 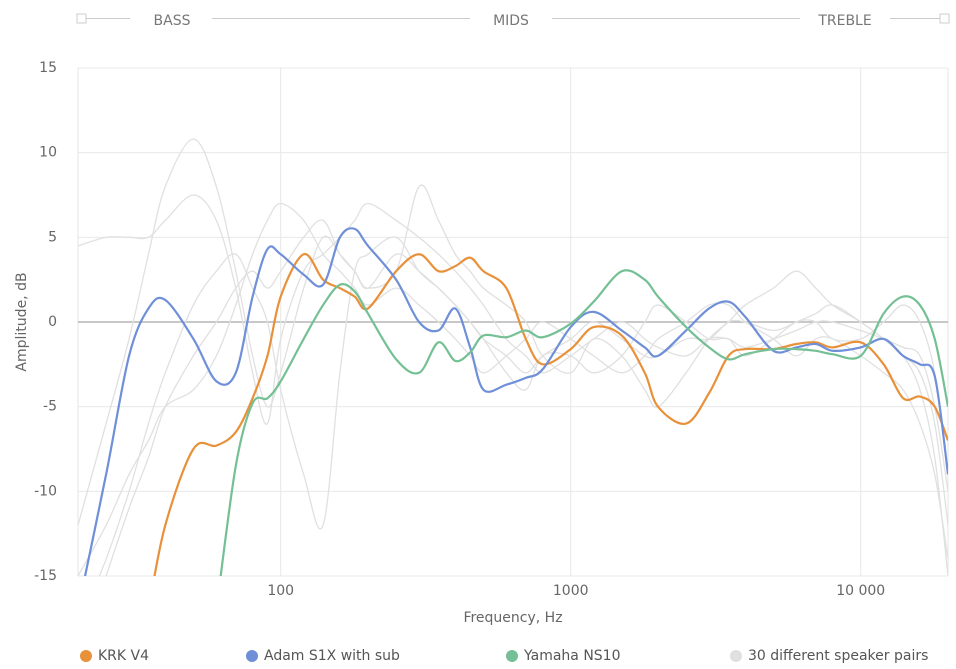 I want to click on legend-label: Adam S1X with sub, so click(x=332, y=656).